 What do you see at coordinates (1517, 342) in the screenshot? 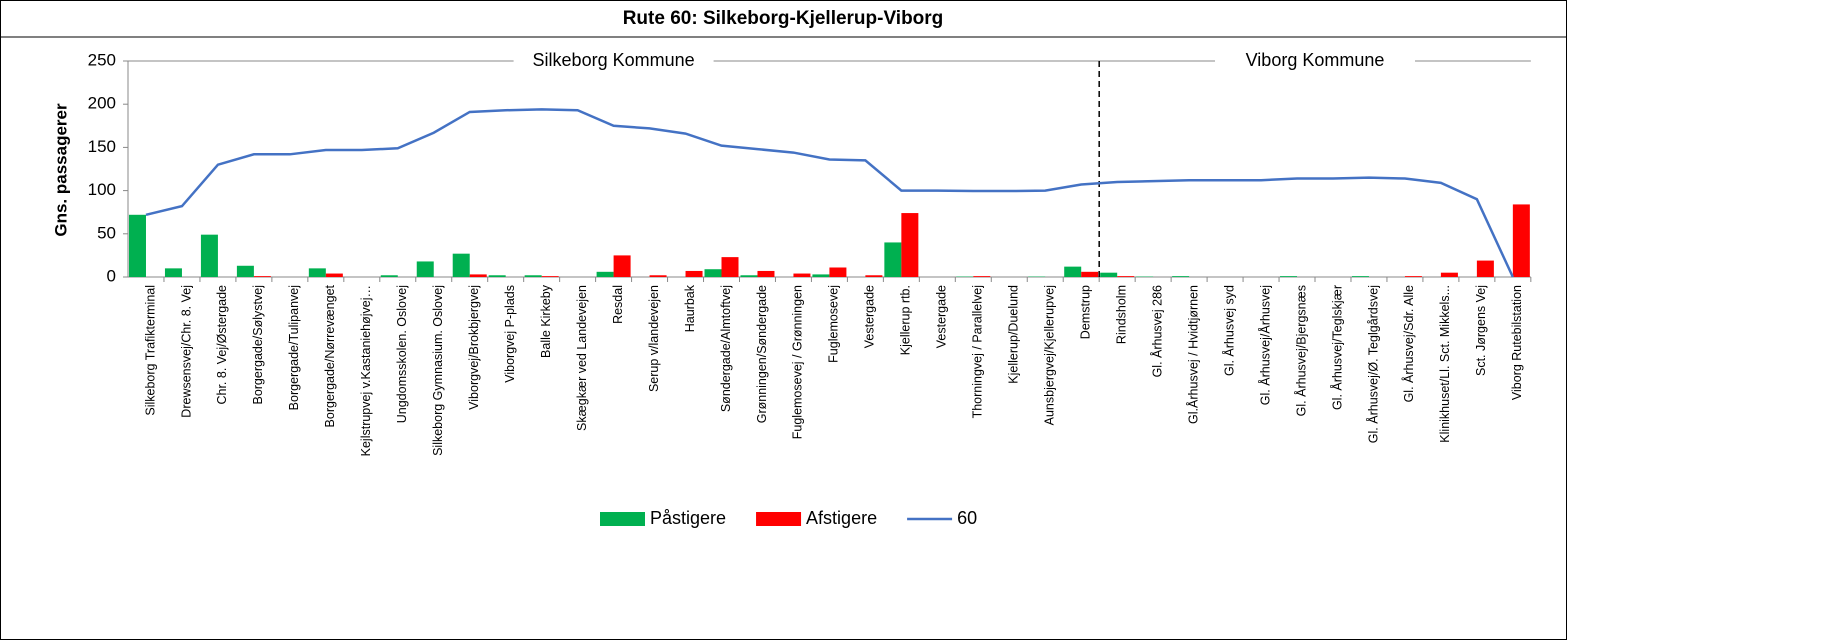
I see `x-tick-label: Viborg Rutebilstation` at bounding box center [1517, 342].